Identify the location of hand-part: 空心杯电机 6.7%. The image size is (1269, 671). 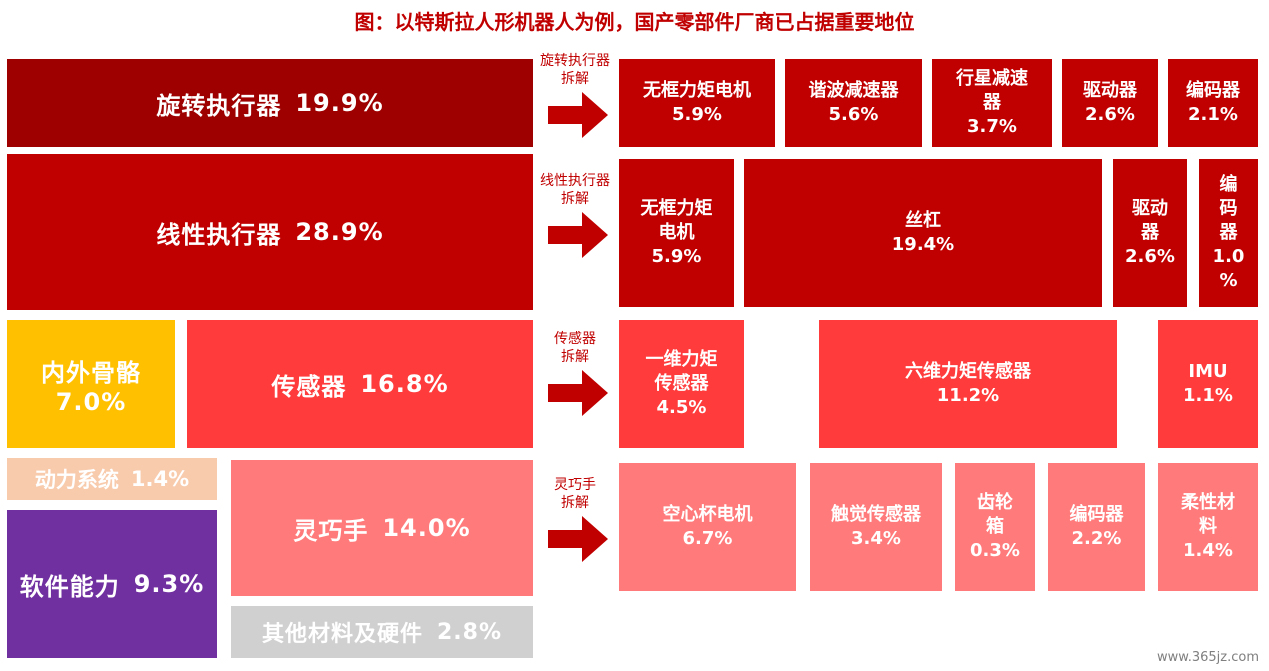
(707, 527).